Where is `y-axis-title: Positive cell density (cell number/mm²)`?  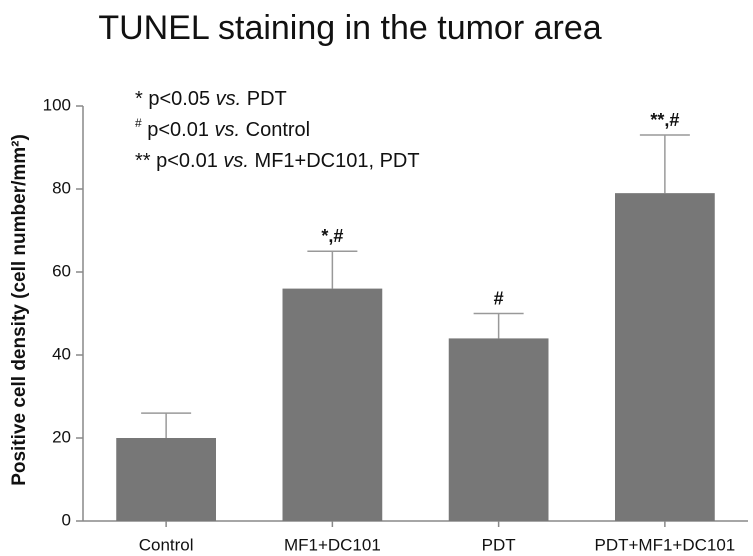 y-axis-title: Positive cell density (cell number/mm²) is located at coordinates (19, 310).